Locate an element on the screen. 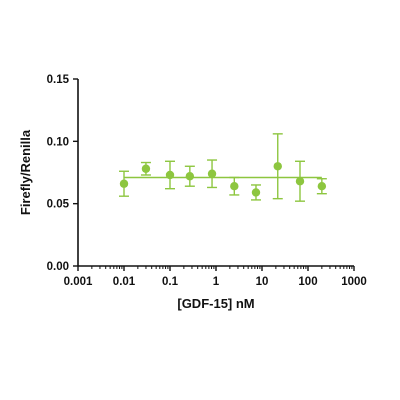  x-tick-label: 0.001 is located at coordinates (78, 282).